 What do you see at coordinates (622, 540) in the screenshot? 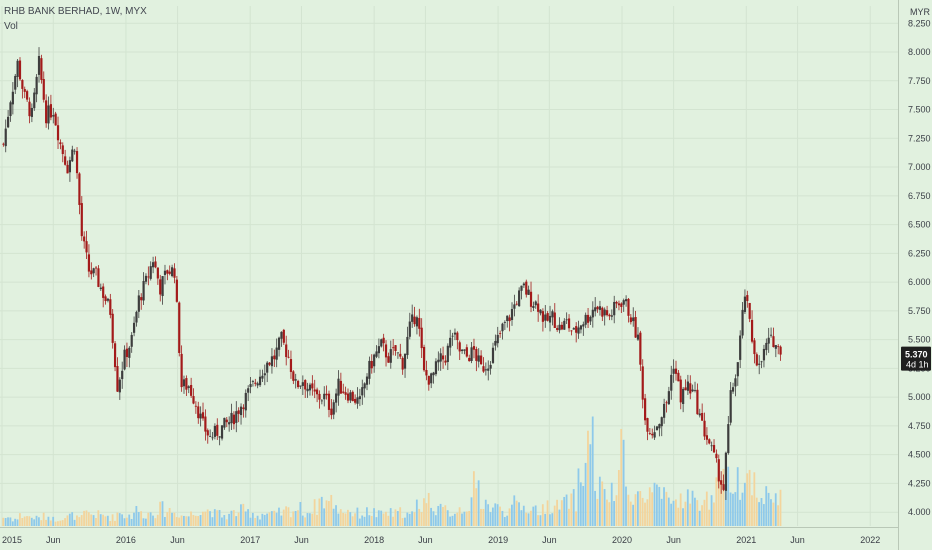
I see `time-tick-label: 2020` at bounding box center [622, 540].